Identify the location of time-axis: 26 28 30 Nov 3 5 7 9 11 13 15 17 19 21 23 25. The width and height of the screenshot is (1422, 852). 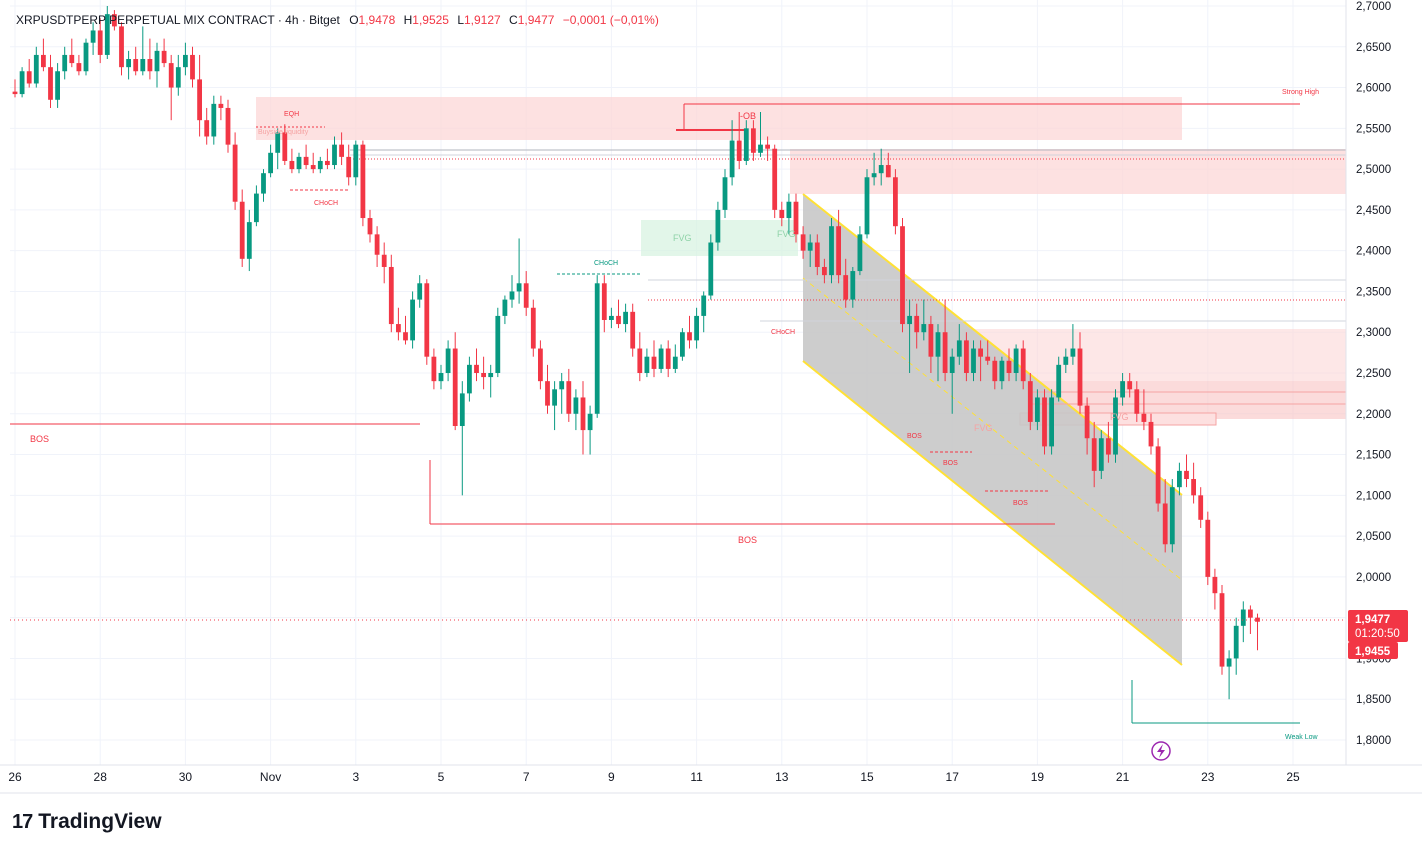
(654, 777).